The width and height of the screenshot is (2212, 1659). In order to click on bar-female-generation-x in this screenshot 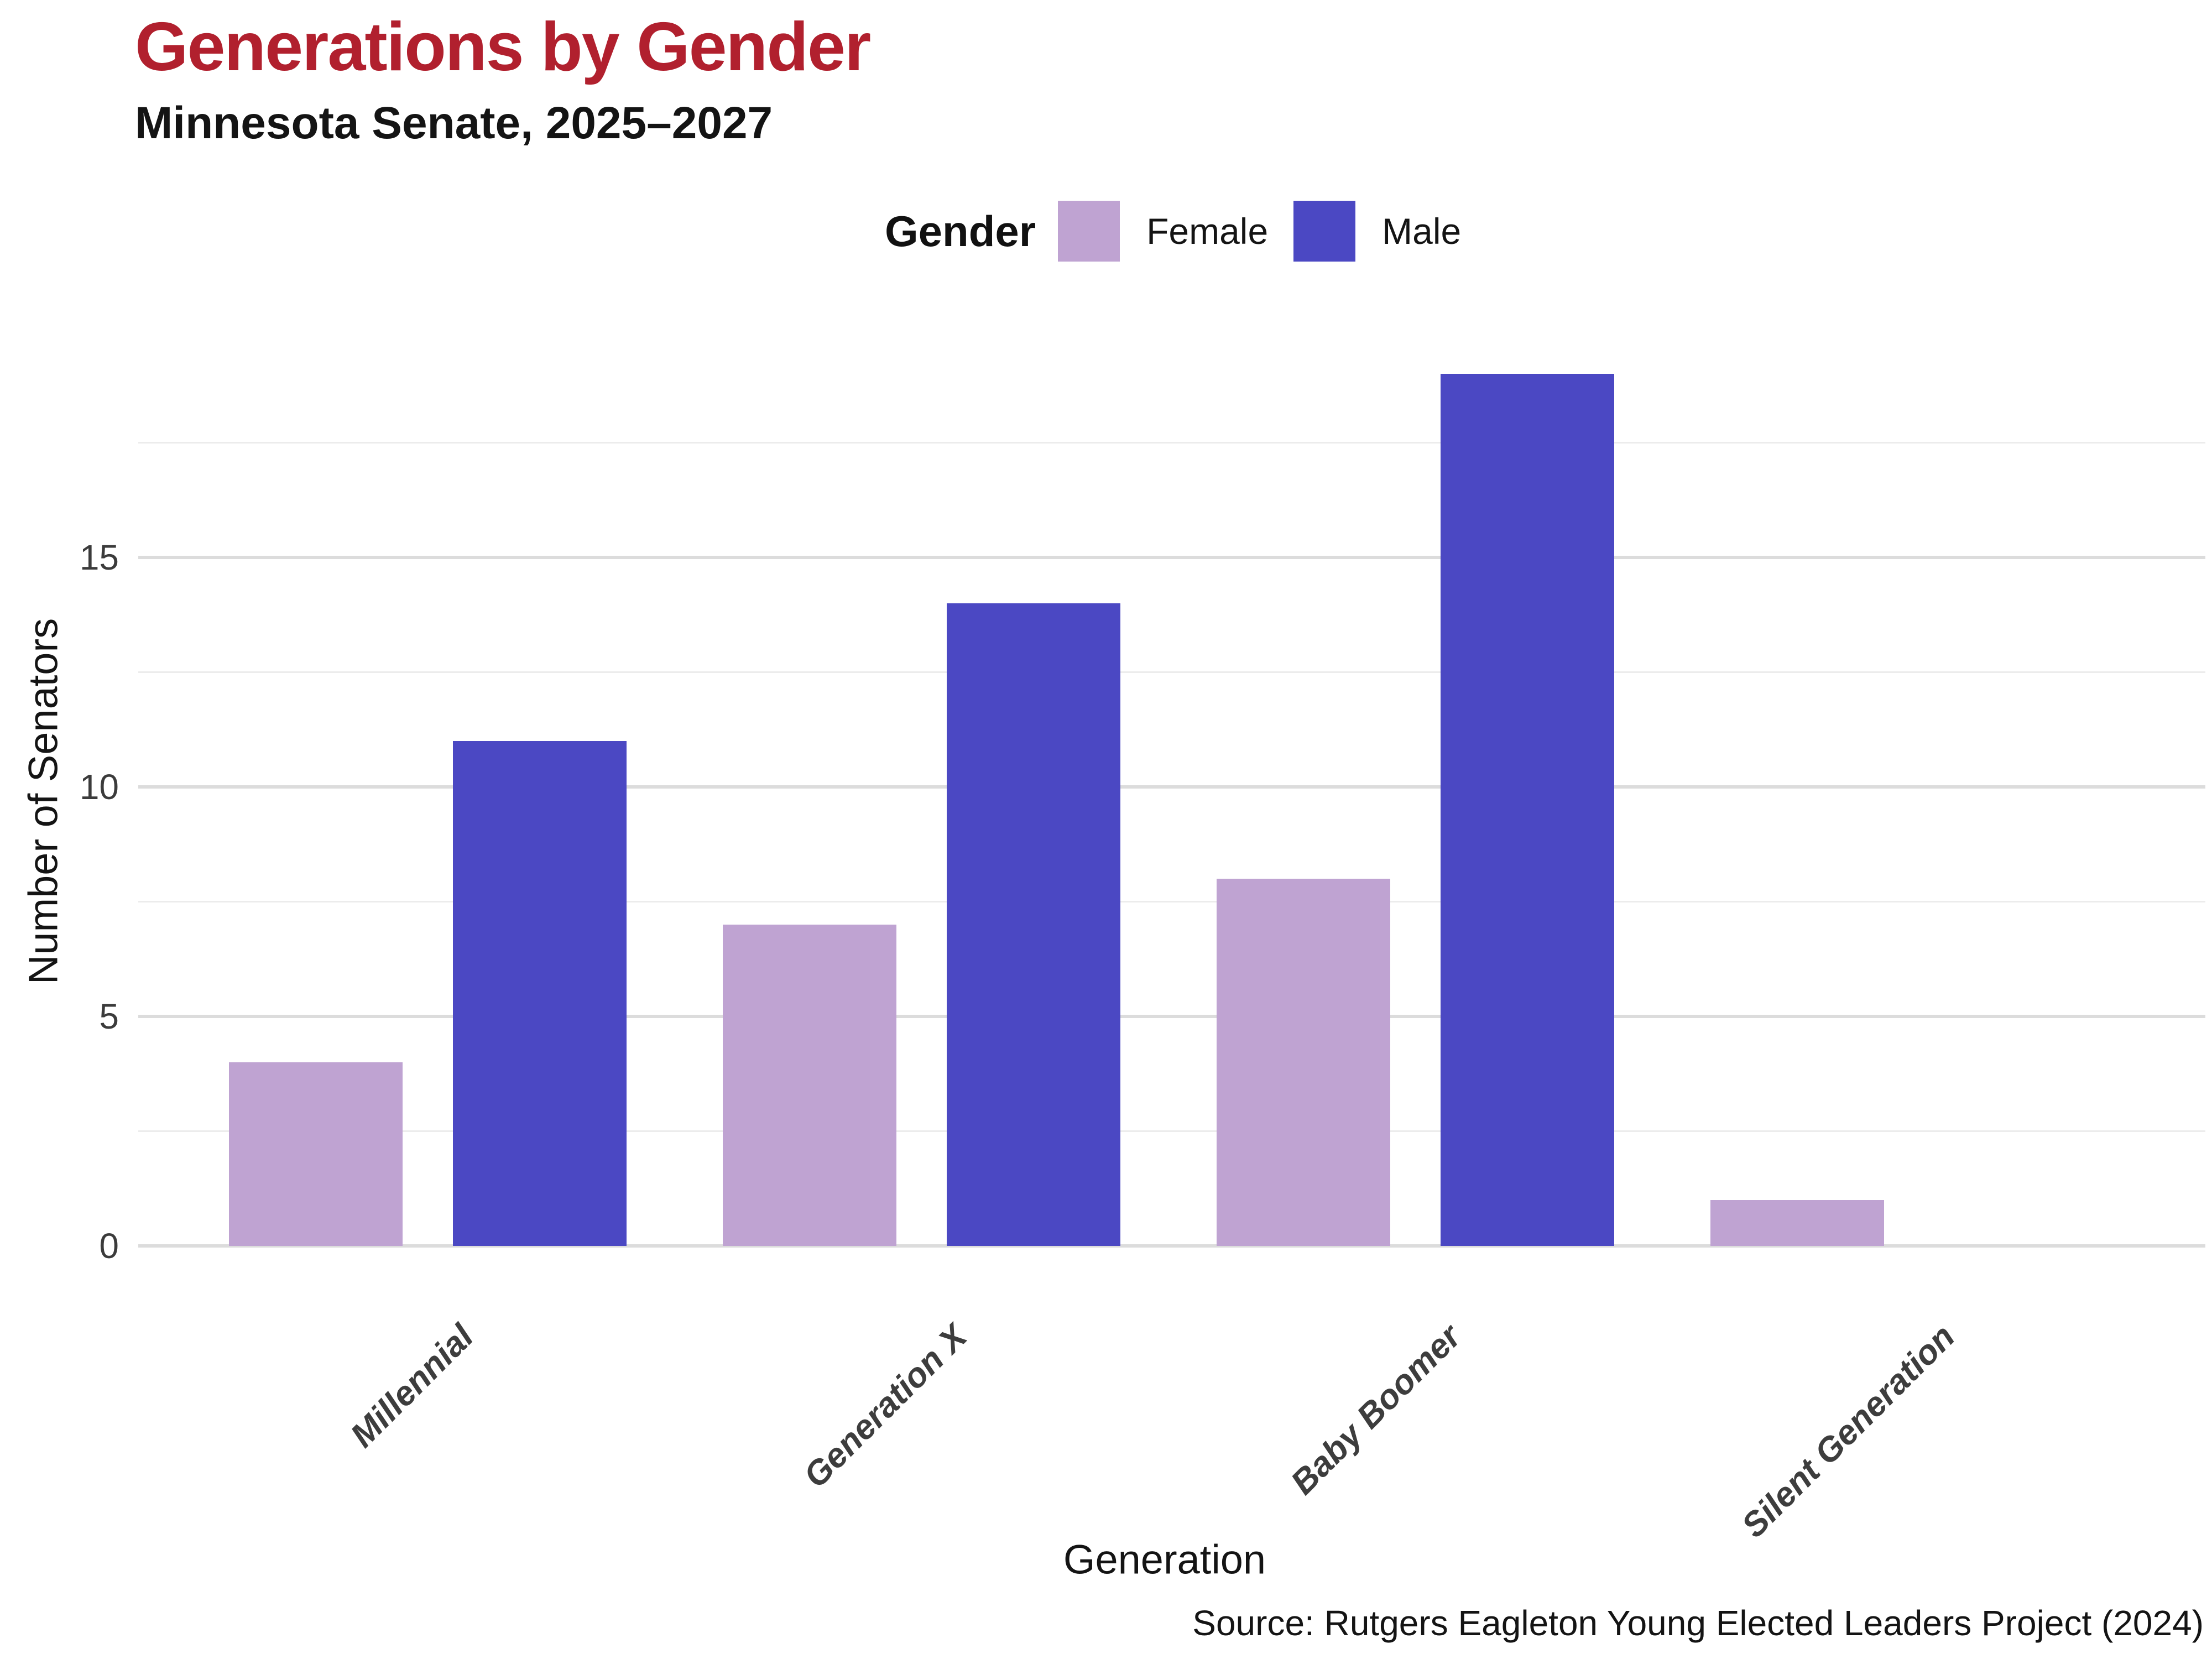, I will do `click(809, 1086)`.